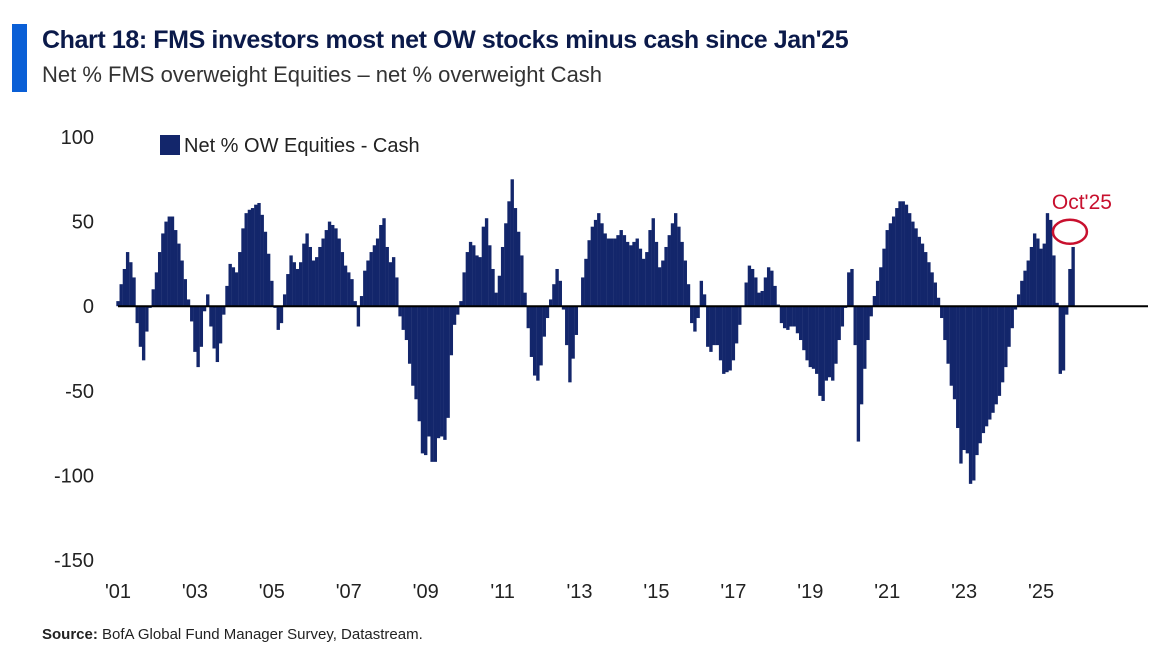 The height and width of the screenshot is (654, 1173). Describe the element at coordinates (1082, 202) in the screenshot. I see `annotation-label: Oct'25` at that location.